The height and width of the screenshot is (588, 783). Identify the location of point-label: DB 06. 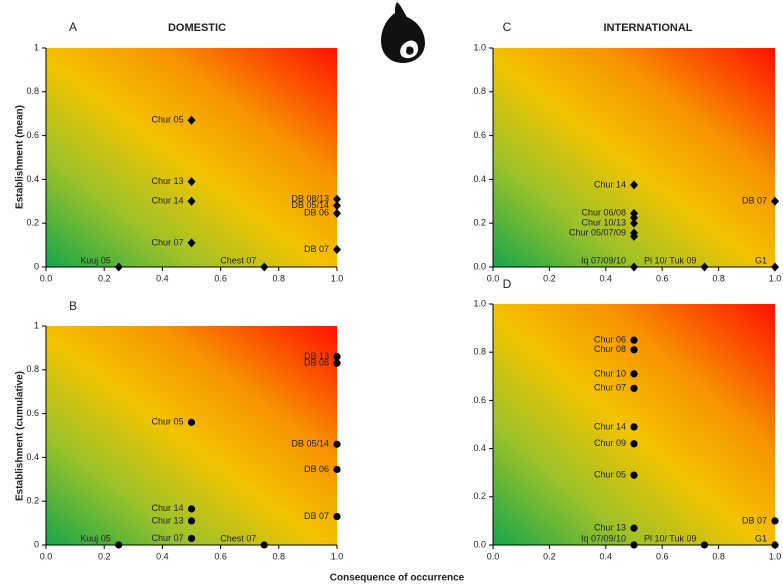
(316, 213).